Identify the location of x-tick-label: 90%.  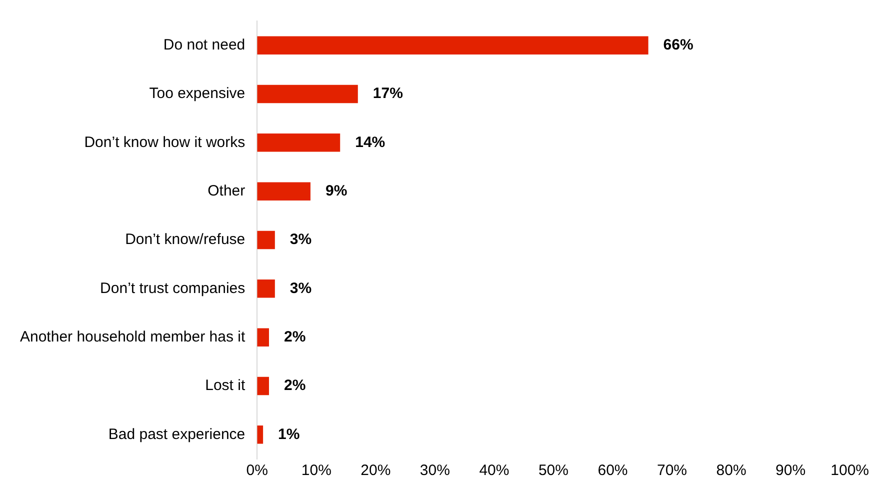
(791, 471).